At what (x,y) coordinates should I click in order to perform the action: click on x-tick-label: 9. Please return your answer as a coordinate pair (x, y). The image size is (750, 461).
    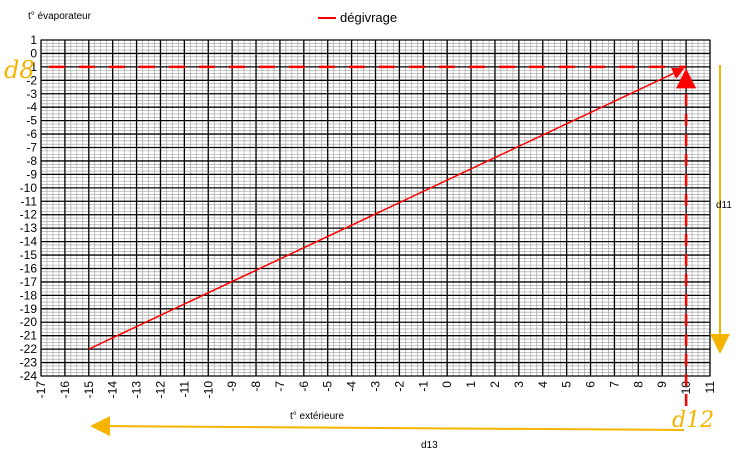
    Looking at the image, I should click on (662, 384).